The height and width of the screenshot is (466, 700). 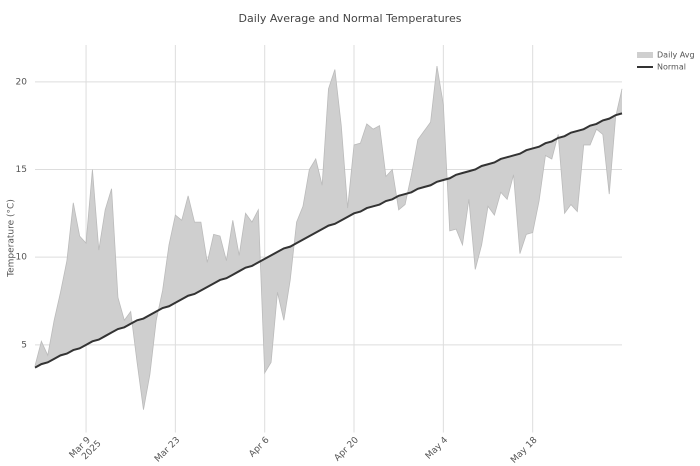 I want to click on x-tick-label: Apr 6, so click(x=259, y=447).